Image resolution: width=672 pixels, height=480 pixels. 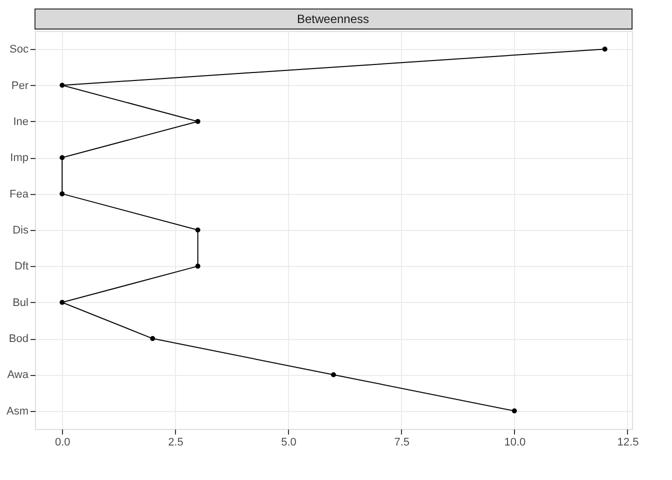 What do you see at coordinates (628, 442) in the screenshot?
I see `x-tick-label: 12.5` at bounding box center [628, 442].